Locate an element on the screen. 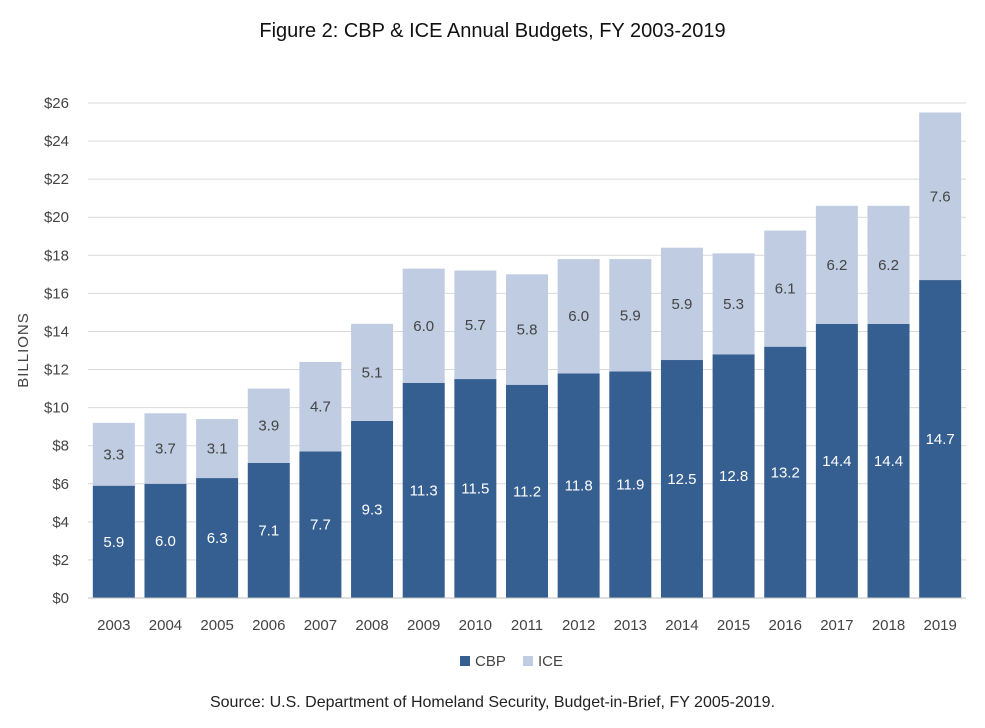  bar-cbp-2012 is located at coordinates (578, 485).